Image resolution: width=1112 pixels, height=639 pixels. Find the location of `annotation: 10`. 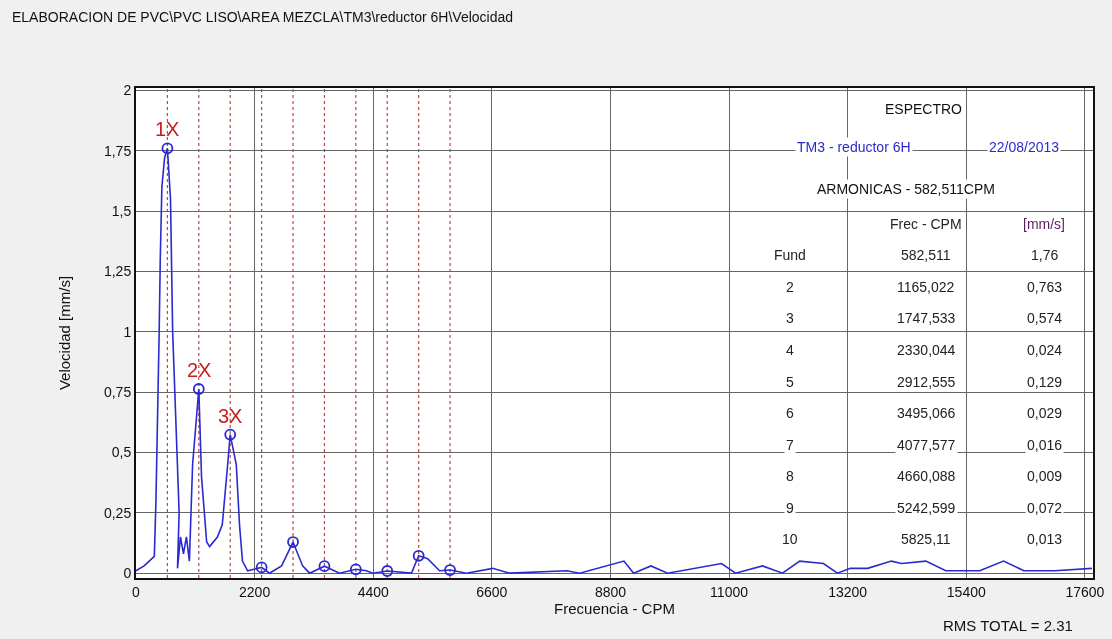

annotation: 10 is located at coordinates (790, 539).